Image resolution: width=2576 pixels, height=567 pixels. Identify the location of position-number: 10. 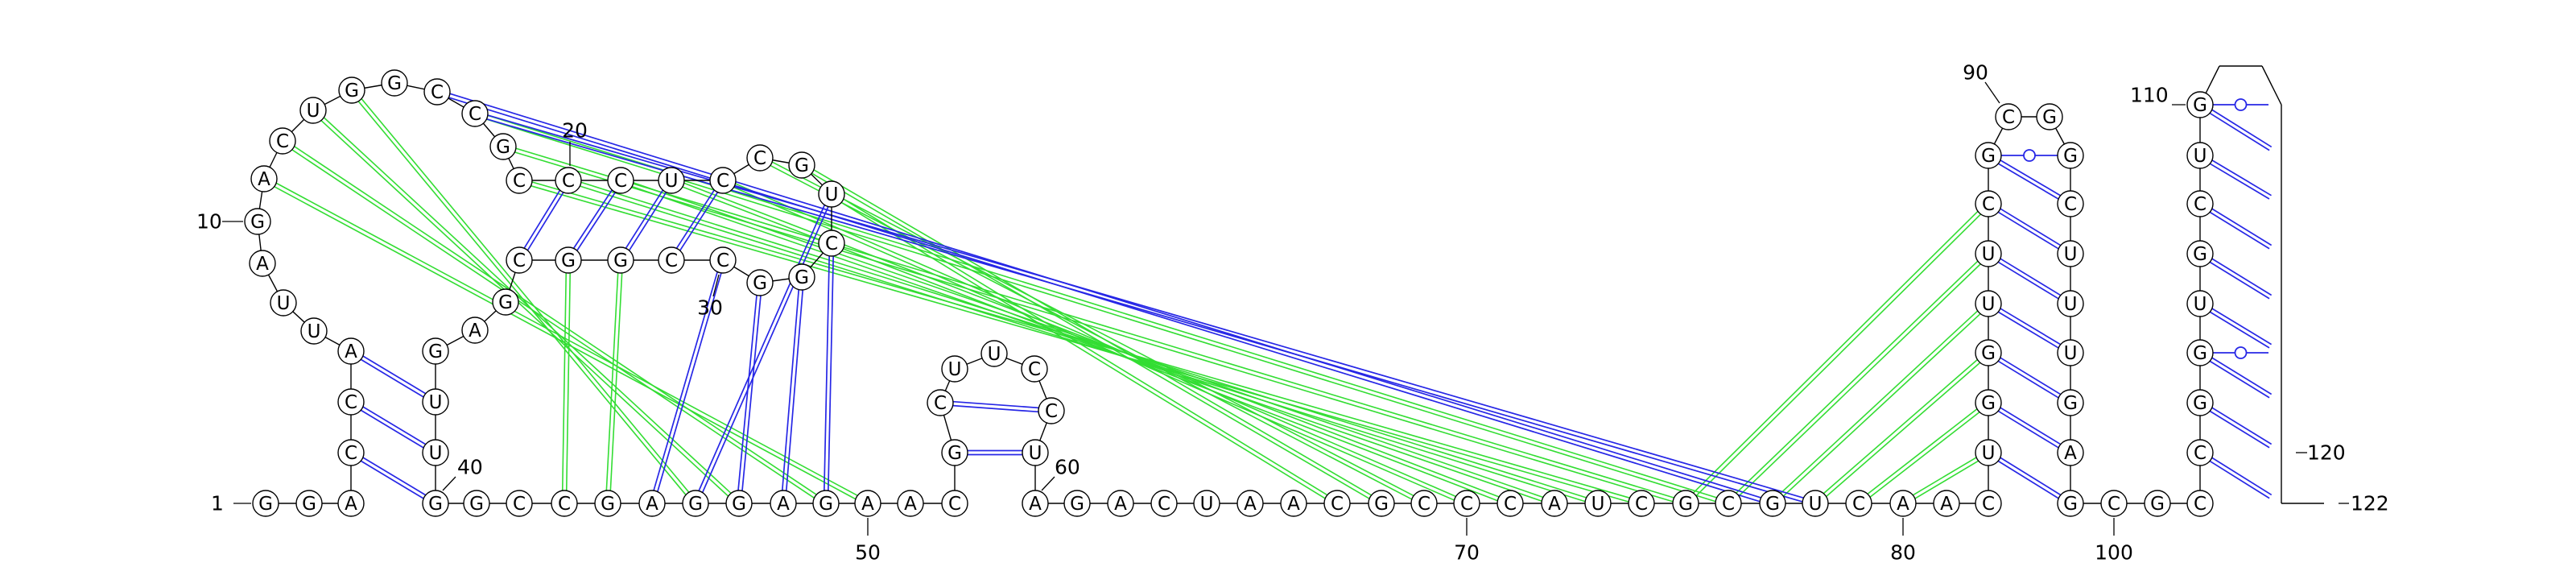
(209, 222).